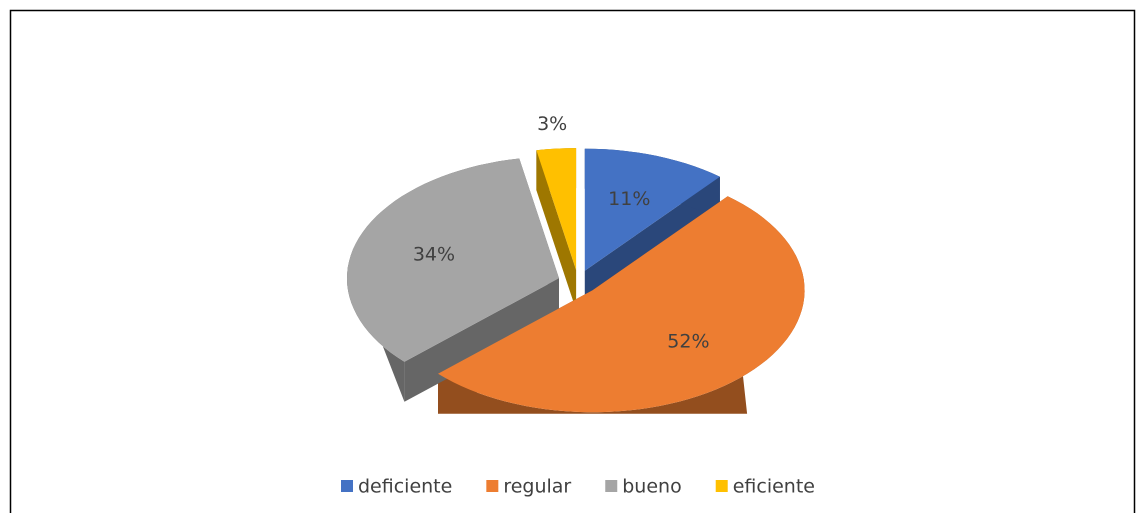 The width and height of the screenshot is (1145, 517). Describe the element at coordinates (405, 487) in the screenshot. I see `legend-label: deficiente` at that location.